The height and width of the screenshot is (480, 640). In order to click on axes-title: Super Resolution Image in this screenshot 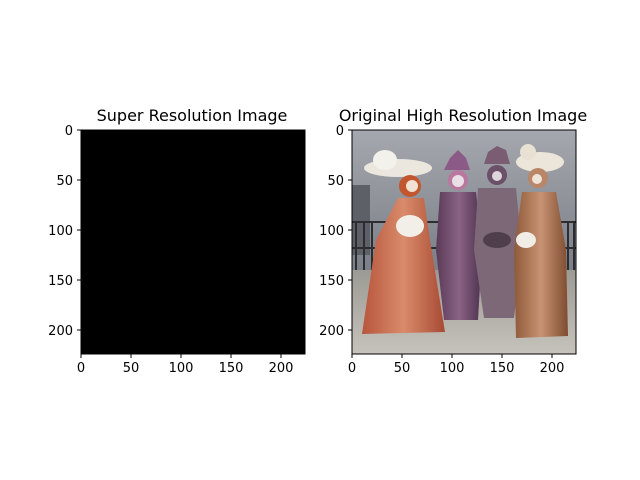, I will do `click(192, 115)`.